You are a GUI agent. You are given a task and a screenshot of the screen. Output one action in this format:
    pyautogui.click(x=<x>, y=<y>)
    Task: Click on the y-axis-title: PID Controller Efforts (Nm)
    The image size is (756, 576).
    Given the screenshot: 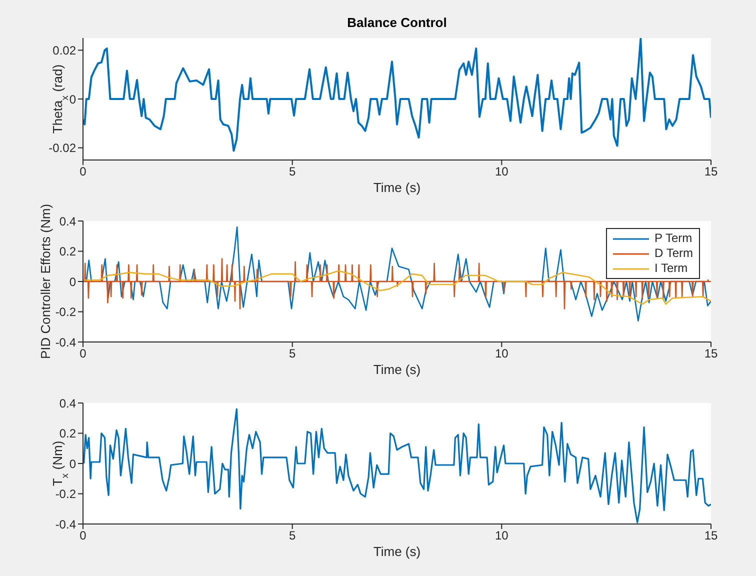 What is the action you would take?
    pyautogui.click(x=45, y=282)
    